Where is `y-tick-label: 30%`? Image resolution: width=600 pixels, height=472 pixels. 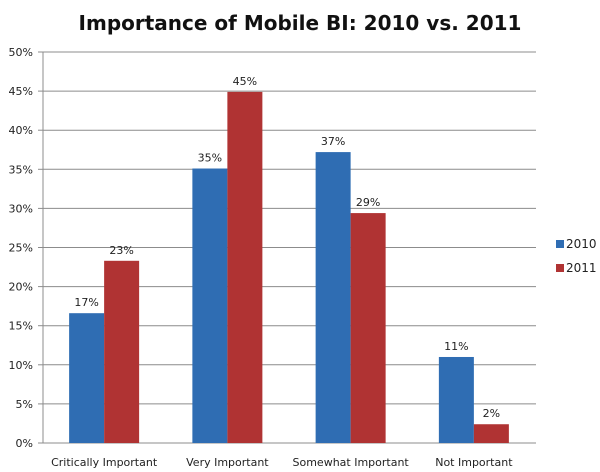
y-tick-label: 30% is located at coordinates (21, 208).